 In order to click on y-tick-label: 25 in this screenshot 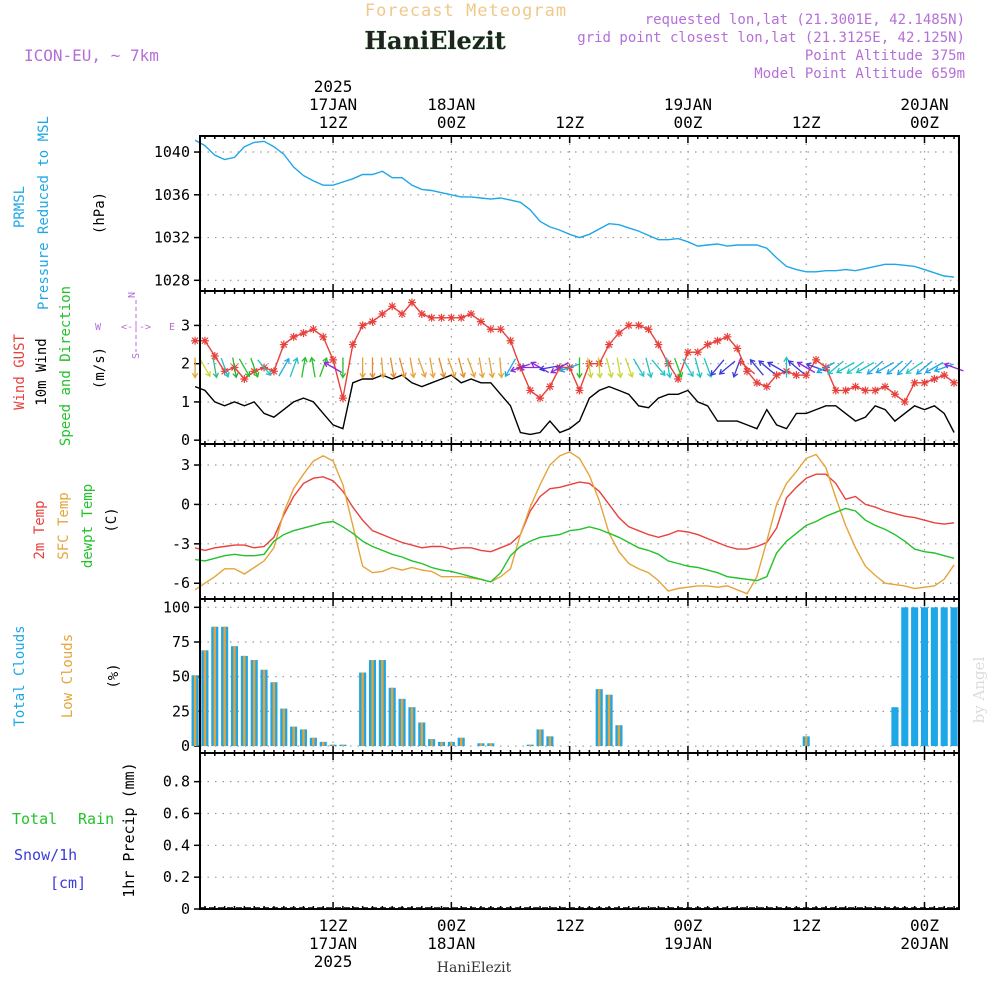, I will do `click(181, 711)`.